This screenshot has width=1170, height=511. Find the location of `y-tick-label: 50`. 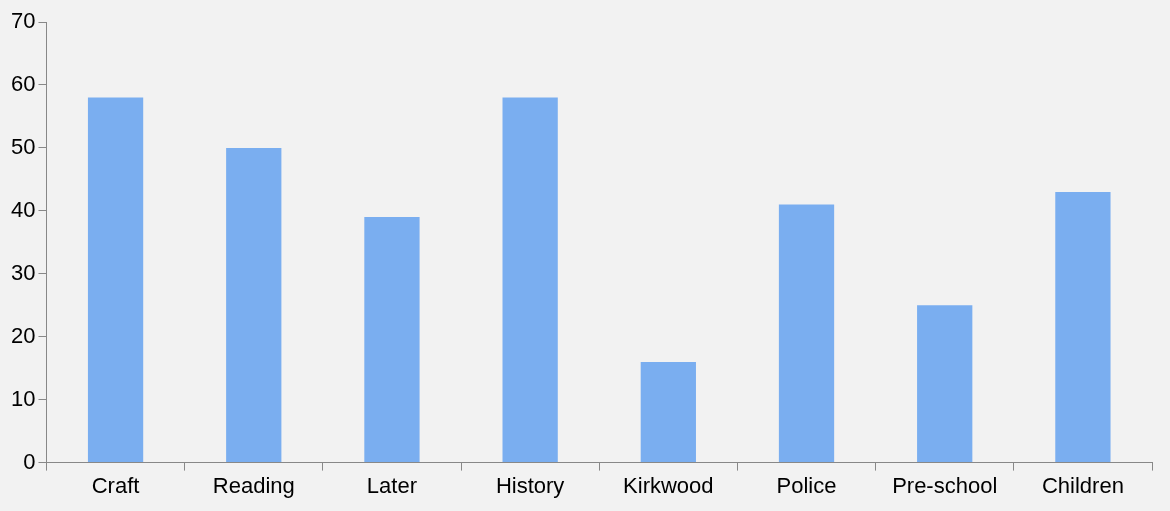

y-tick-label: 50 is located at coordinates (23, 146).